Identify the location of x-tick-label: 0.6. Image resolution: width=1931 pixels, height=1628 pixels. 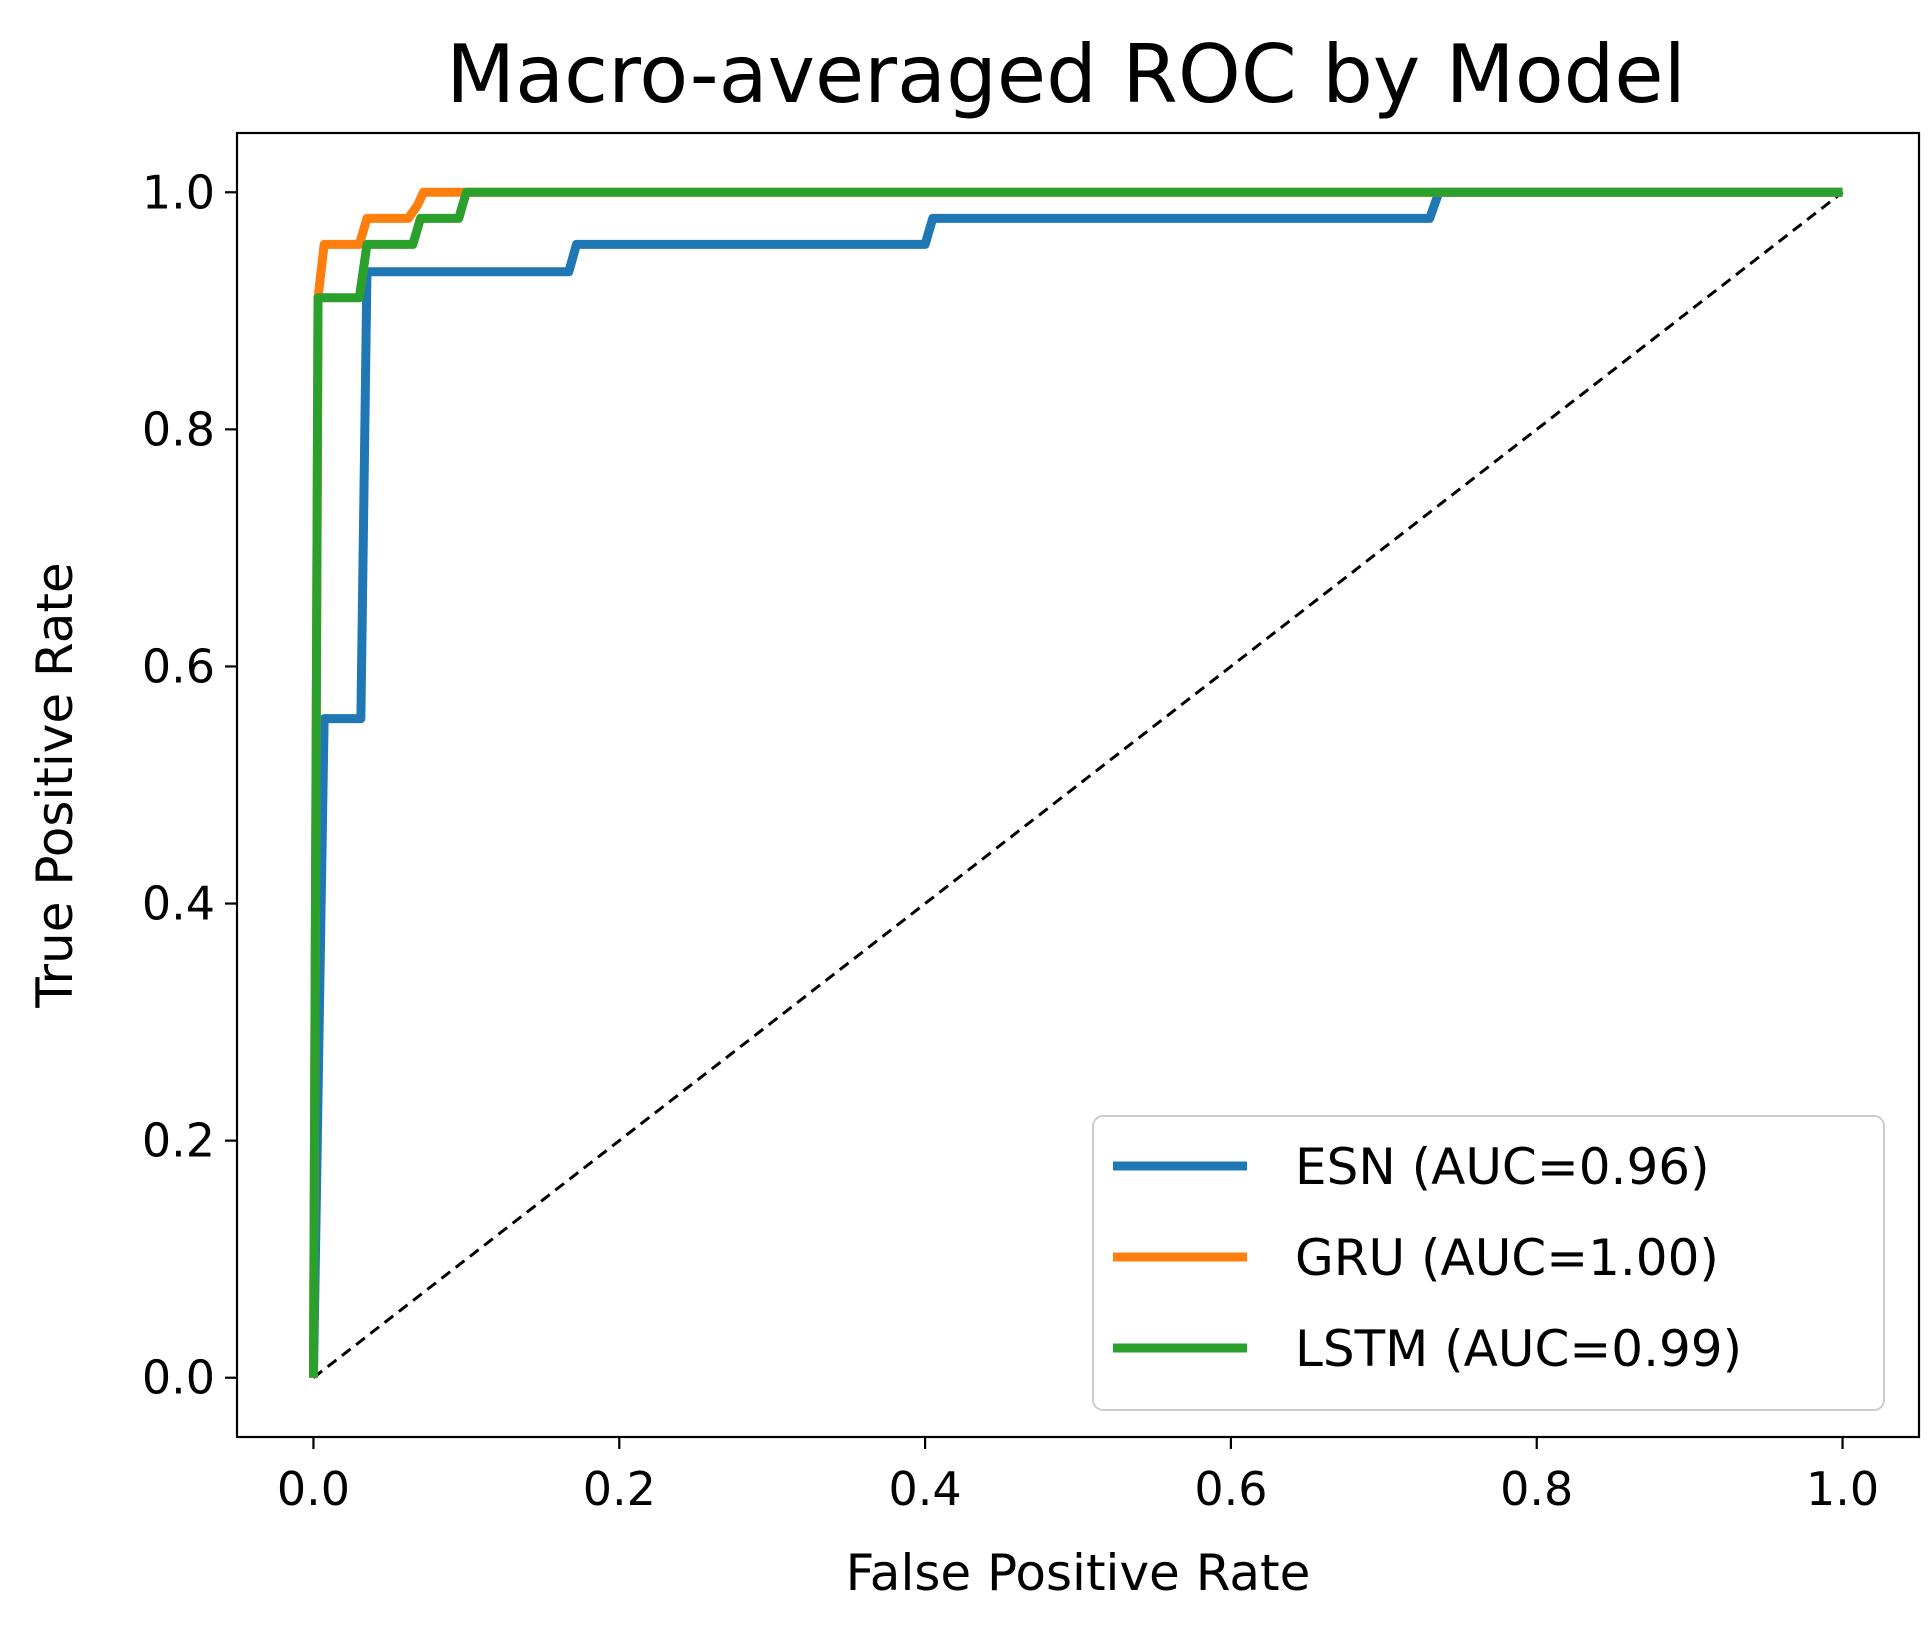
(1230, 1489).